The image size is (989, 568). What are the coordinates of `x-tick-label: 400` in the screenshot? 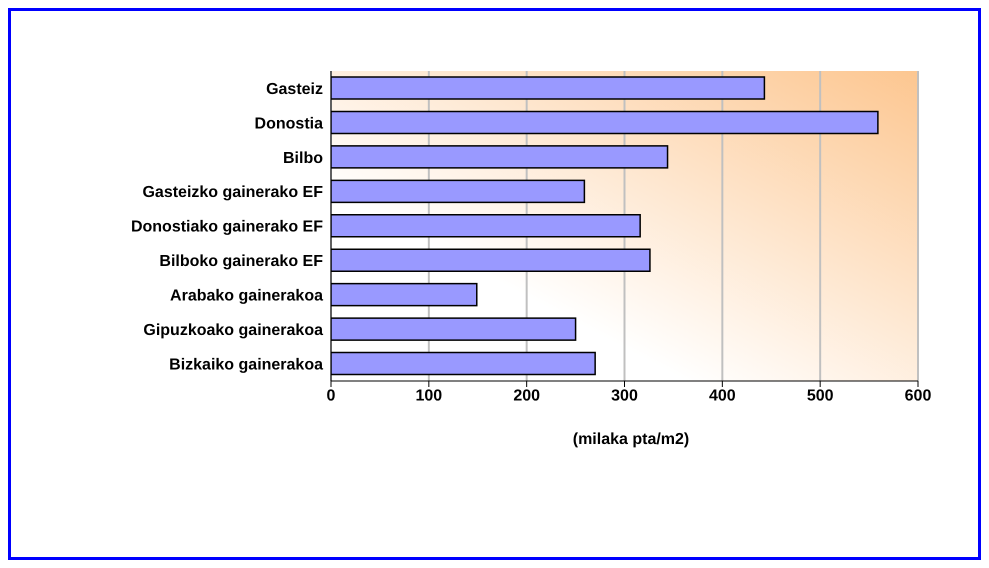 It's located at (722, 395).